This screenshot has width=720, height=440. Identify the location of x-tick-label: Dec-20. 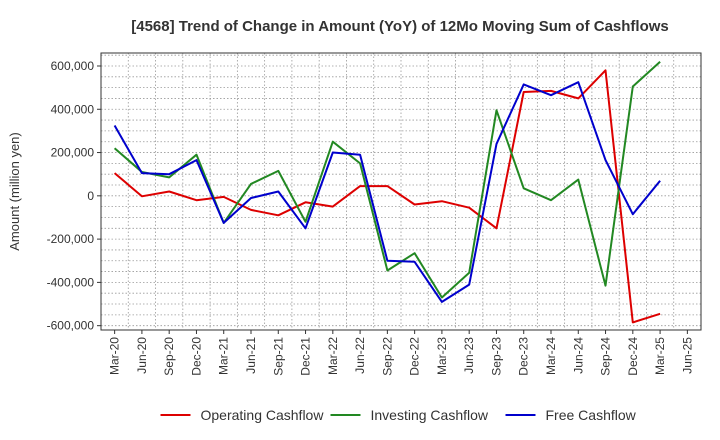
(196, 356).